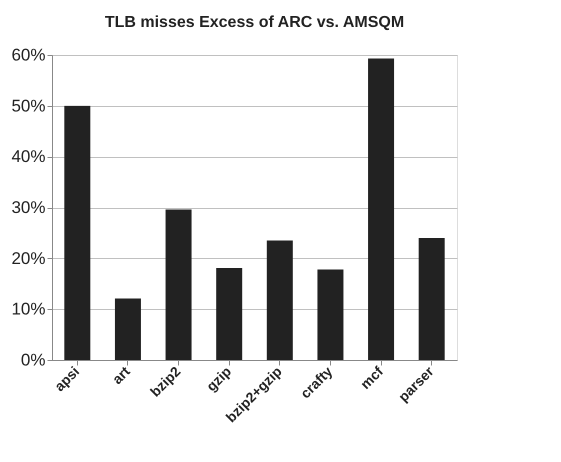  I want to click on y-tick-label: 20%, so click(28, 258).